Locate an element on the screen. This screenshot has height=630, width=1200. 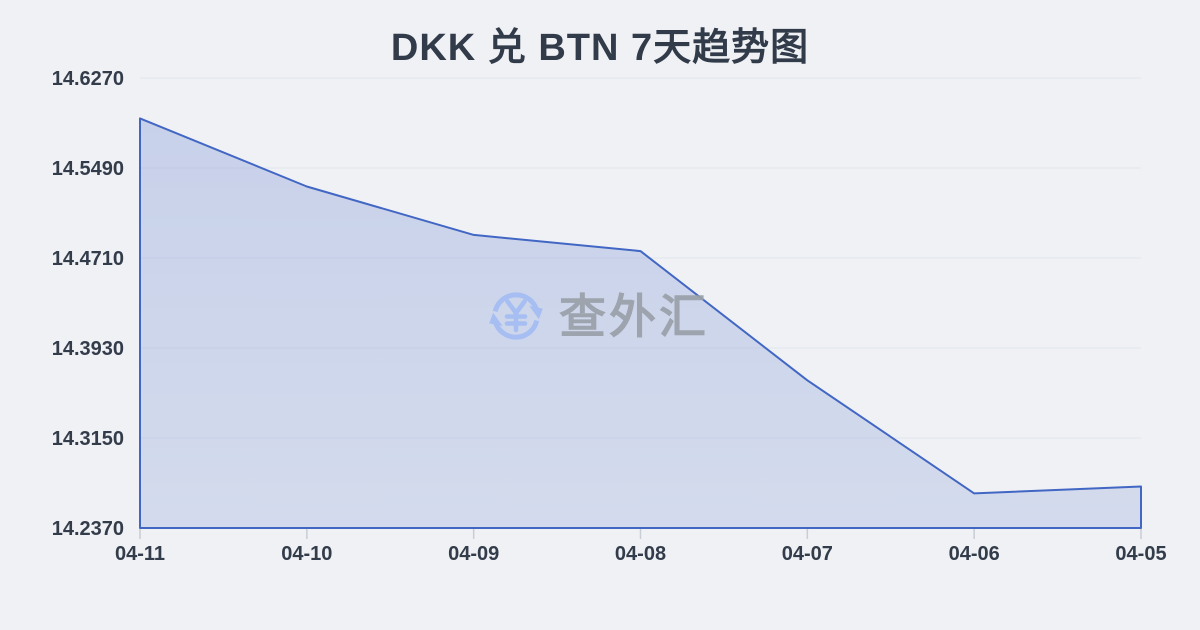
x-axis-label: 04-10 is located at coordinates (306, 554).